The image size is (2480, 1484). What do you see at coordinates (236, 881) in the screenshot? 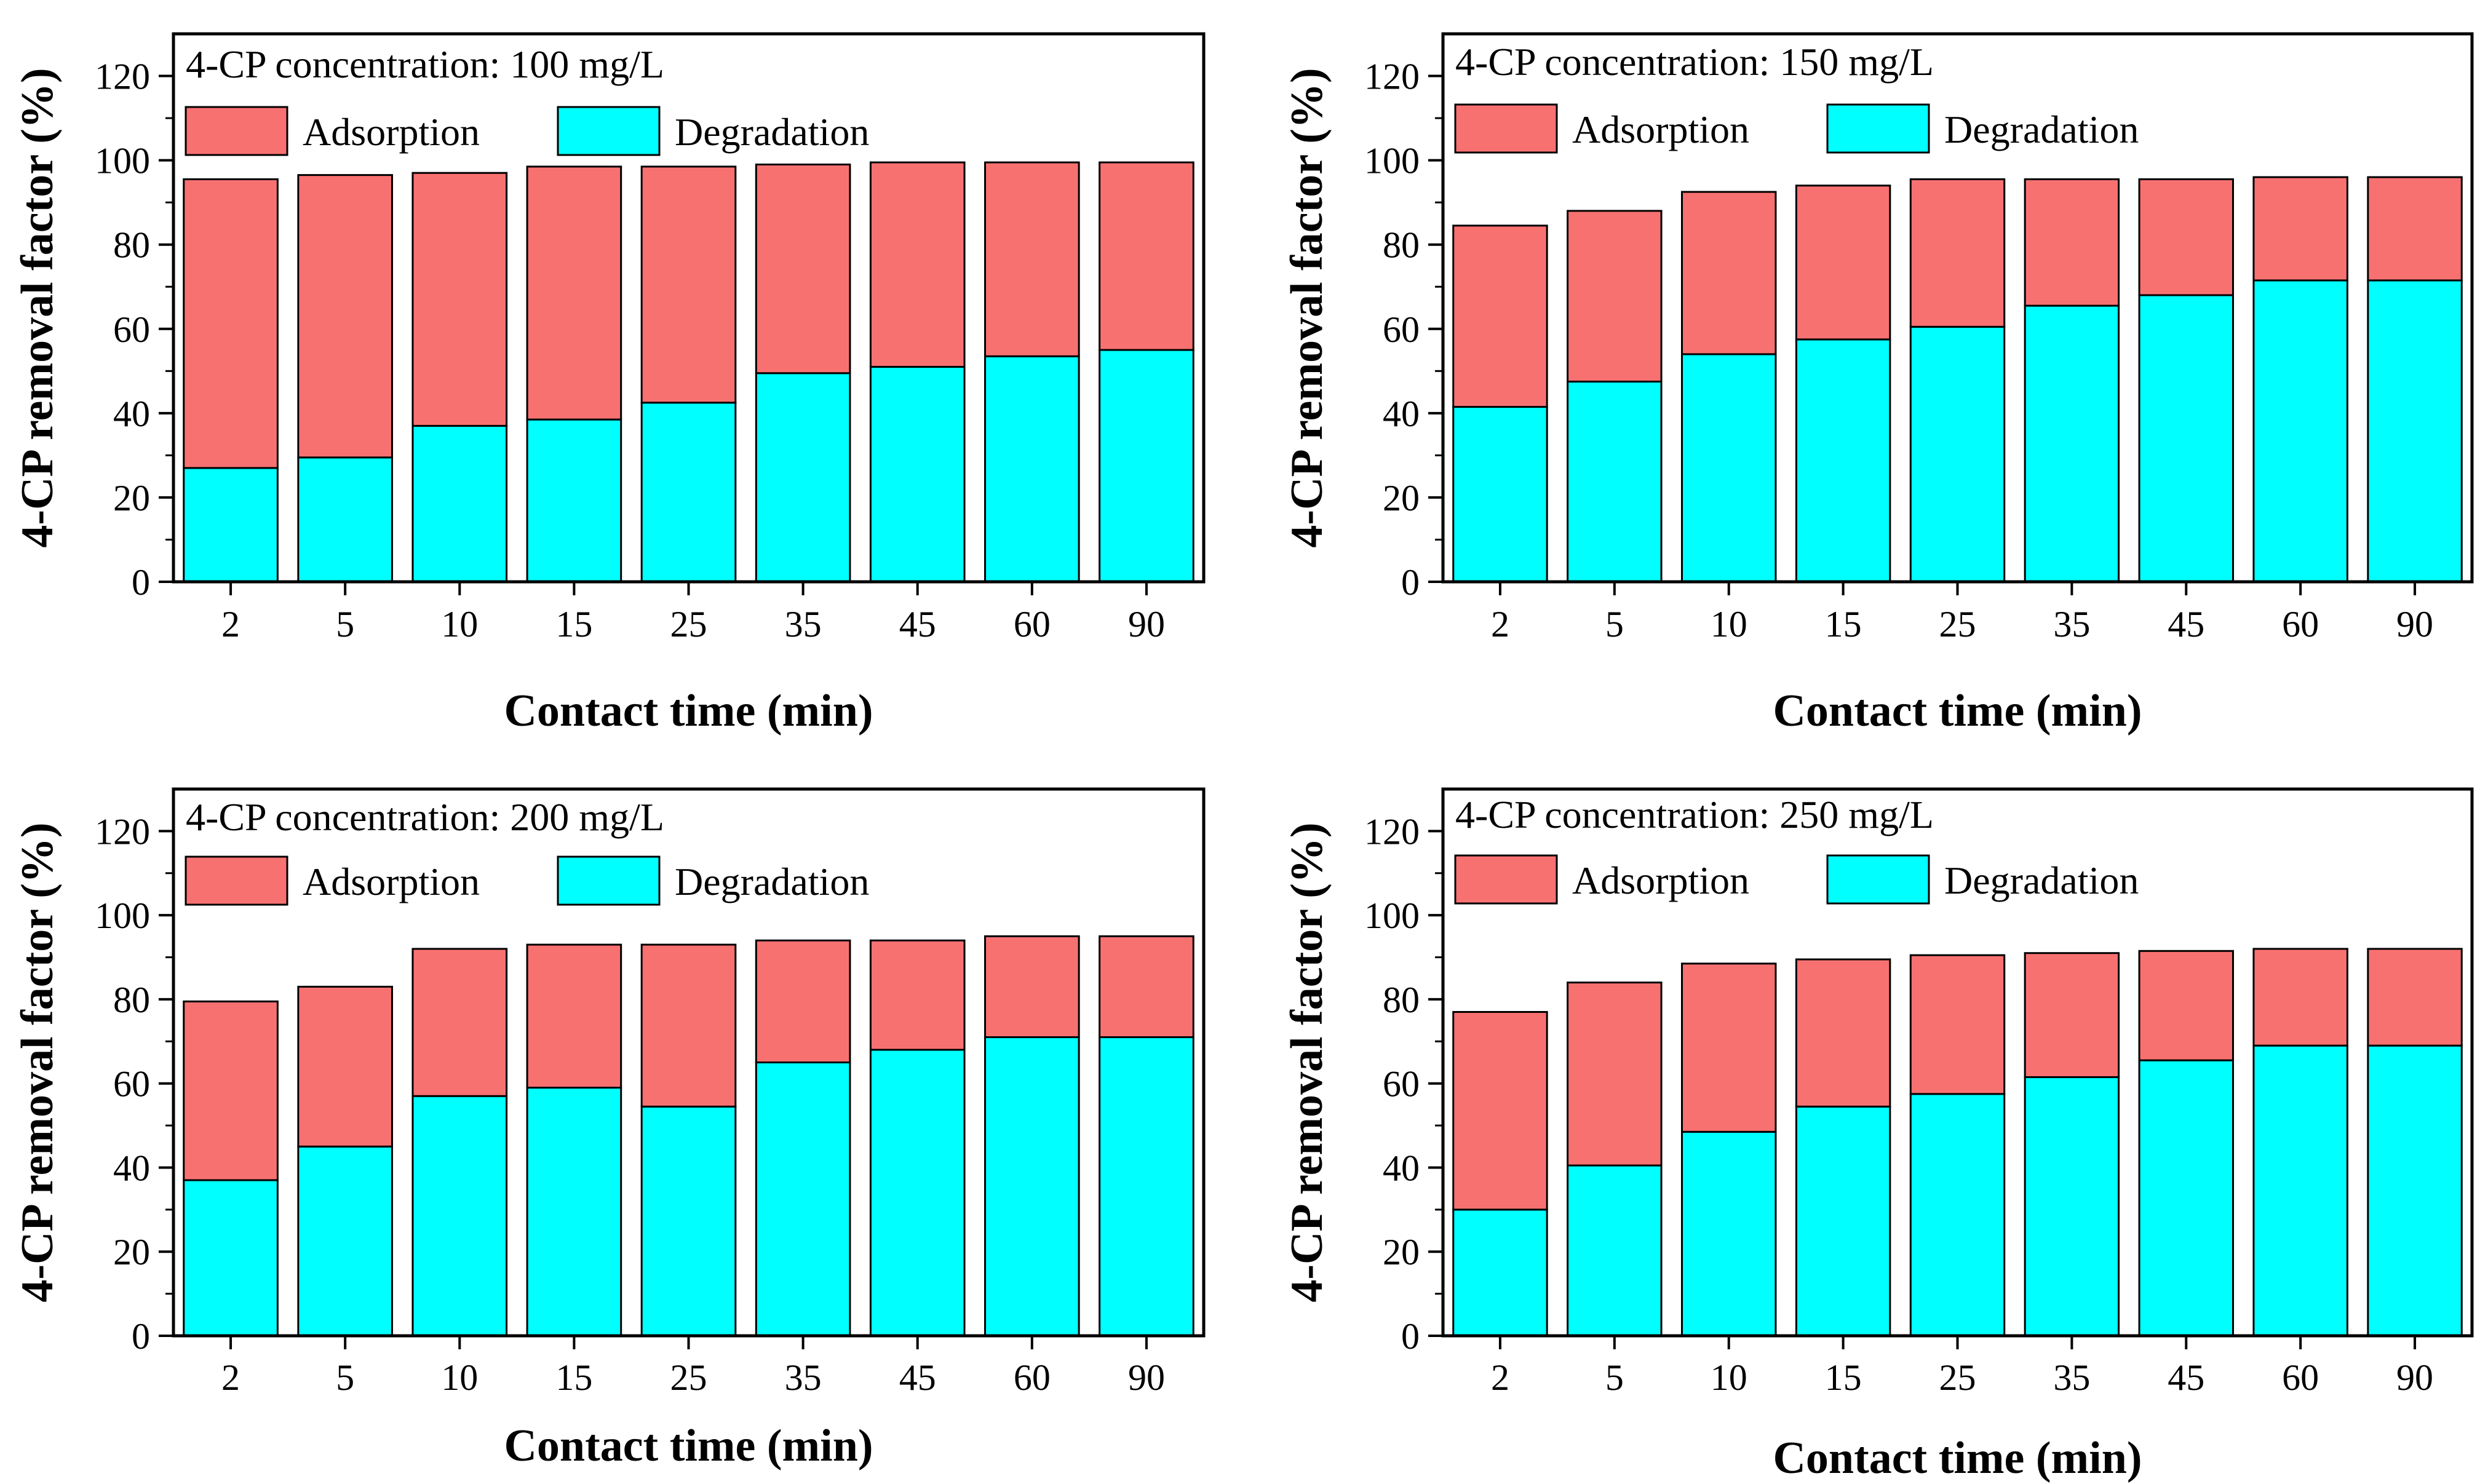
I see `panel-3-legend-swatch-adsorption` at bounding box center [236, 881].